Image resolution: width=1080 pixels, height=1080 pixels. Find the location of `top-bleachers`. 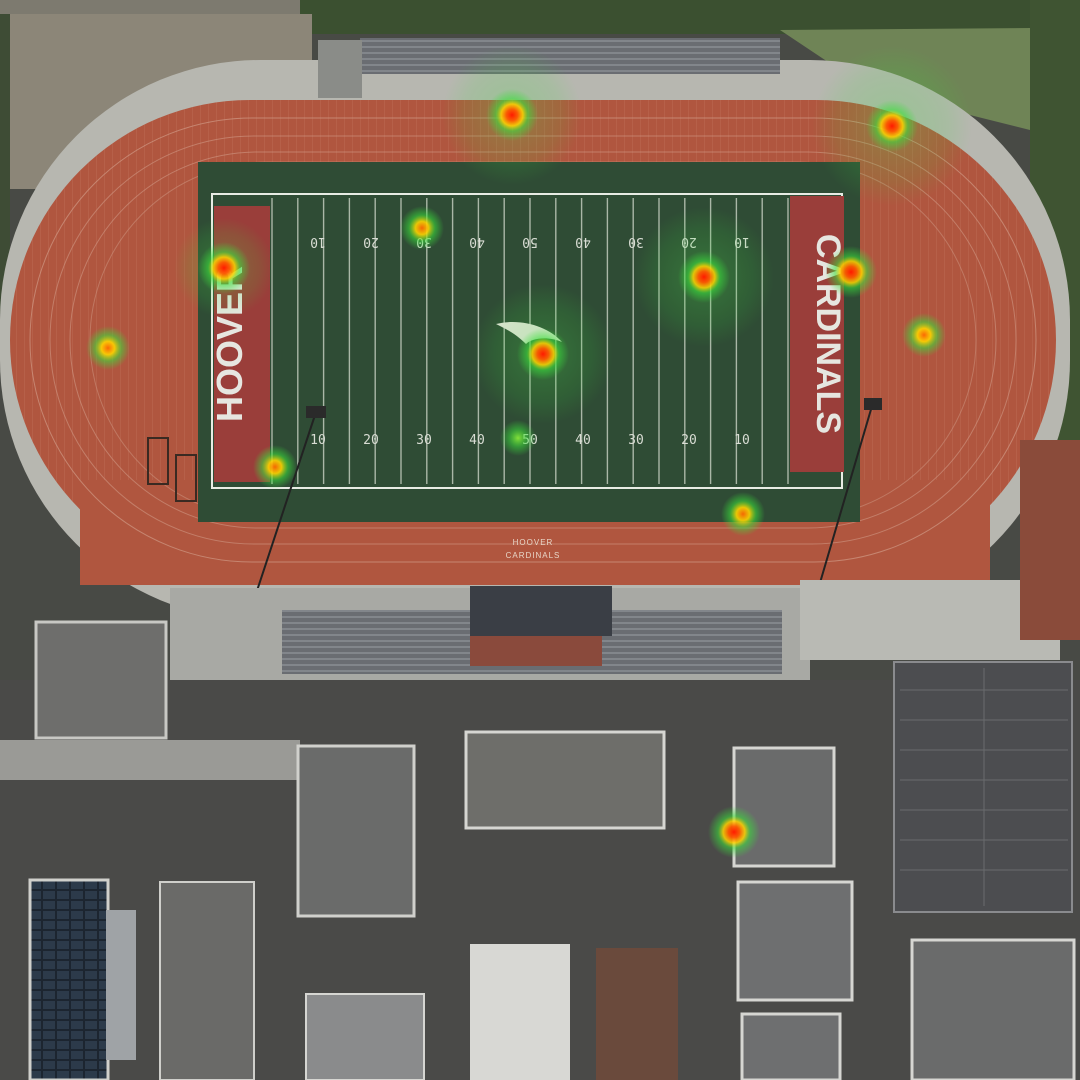

top-bleachers is located at coordinates (570, 56).